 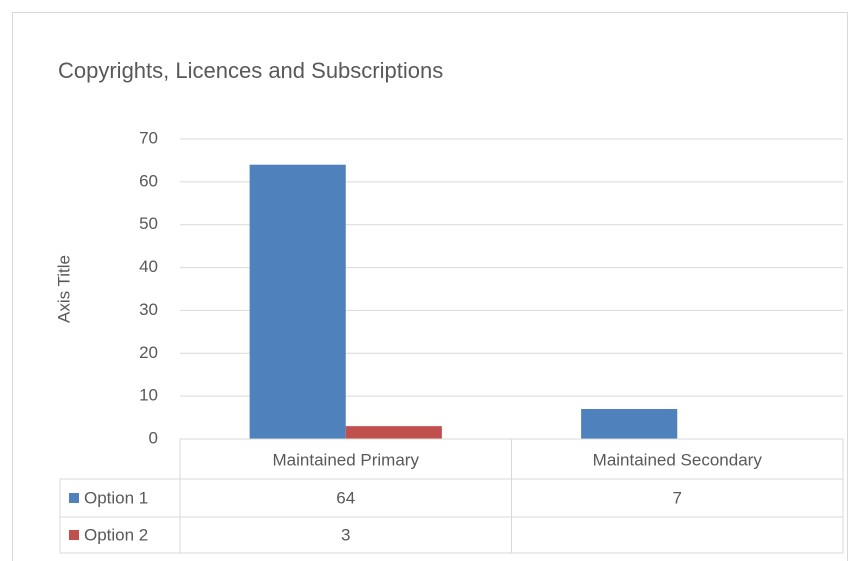 I want to click on y-tick-label: 70, so click(x=148, y=137).